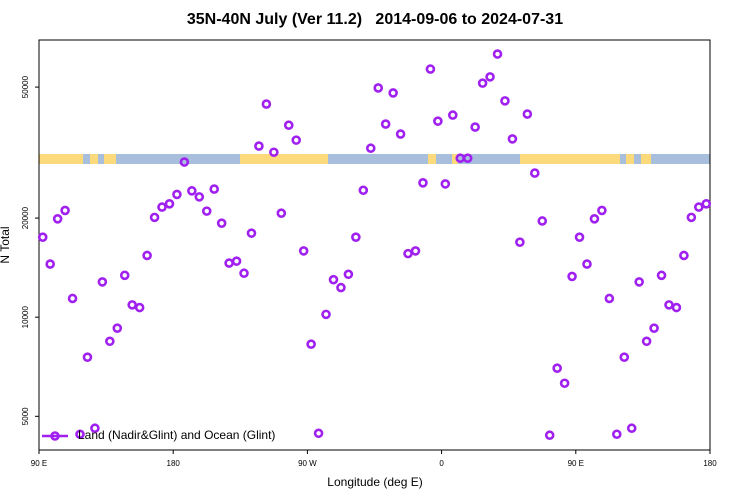 The height and width of the screenshot is (500, 750). I want to click on y-axis-label: N Total, so click(6, 244).